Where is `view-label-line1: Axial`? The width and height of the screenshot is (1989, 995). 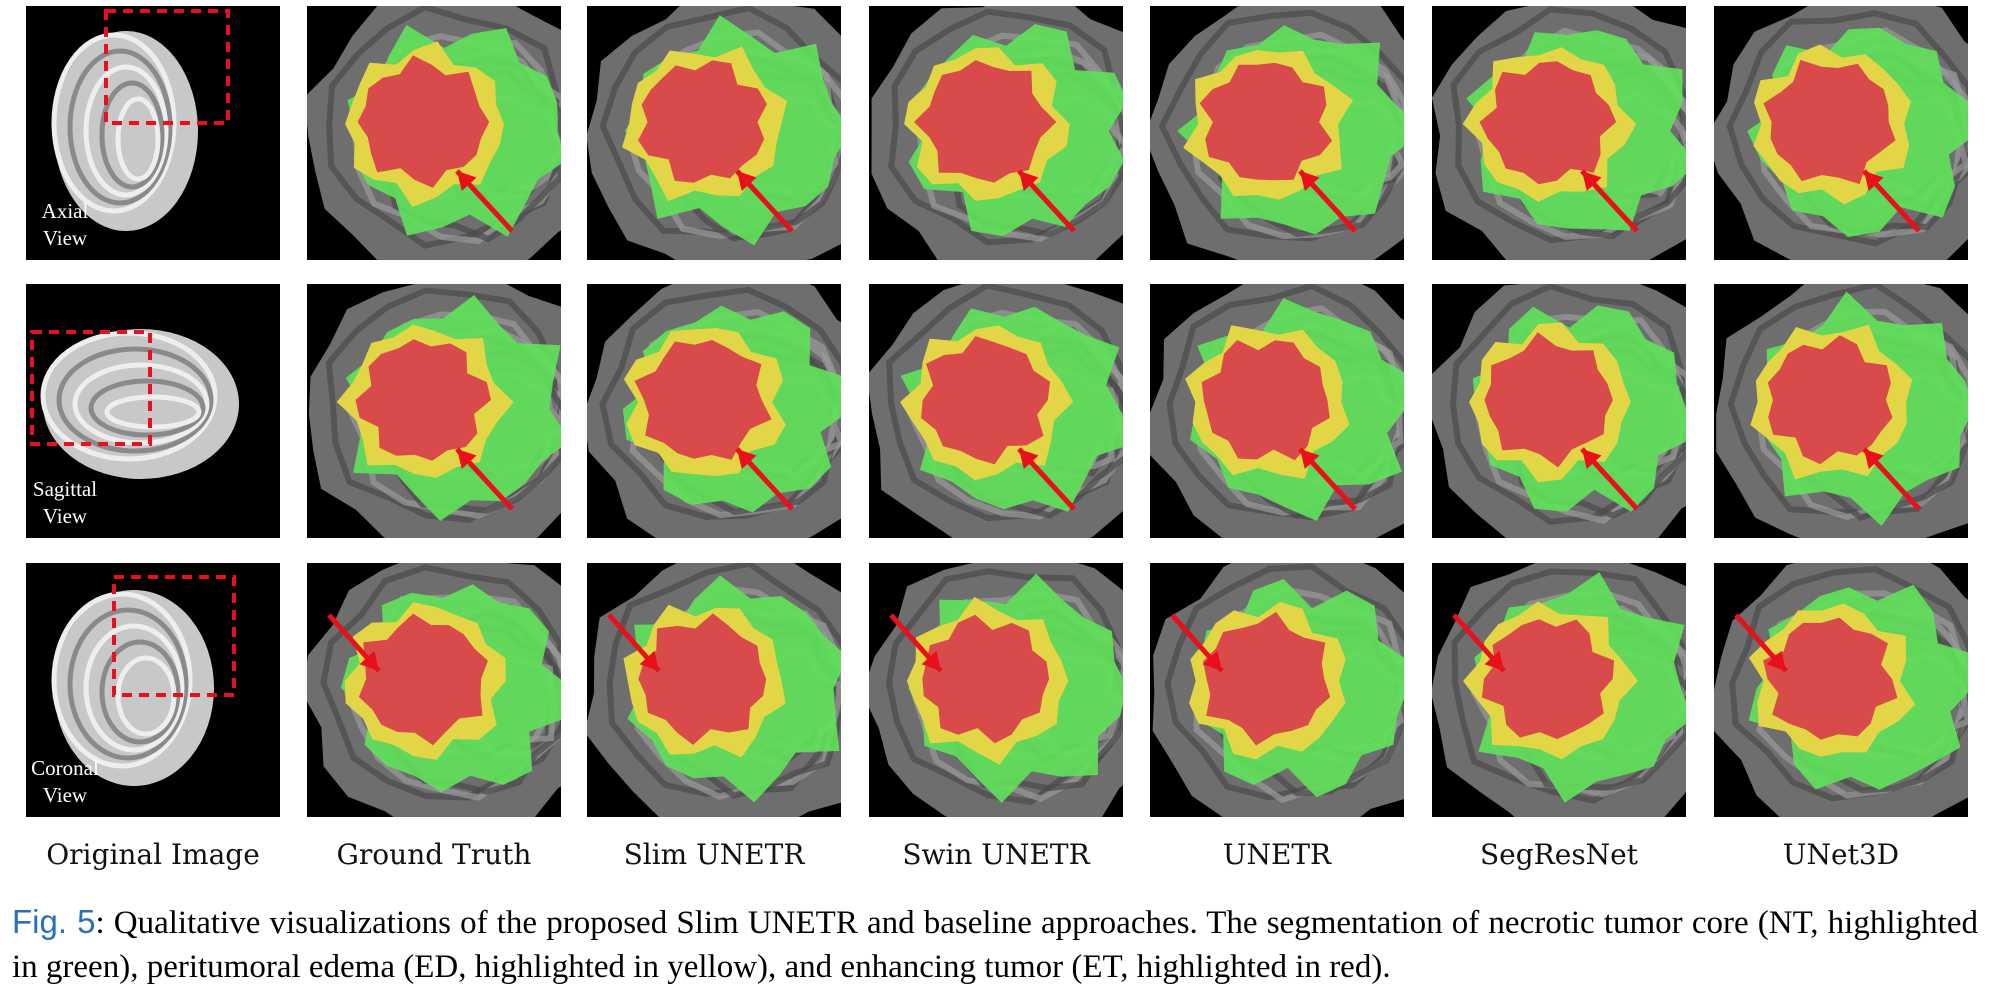
view-label-line1: Axial is located at coordinates (65, 211).